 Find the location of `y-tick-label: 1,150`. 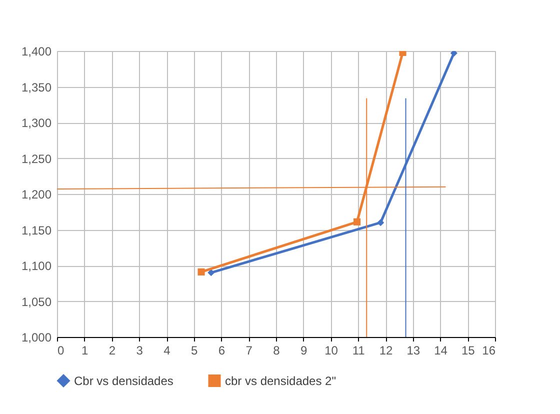

y-tick-label: 1,150 is located at coordinates (36, 230).